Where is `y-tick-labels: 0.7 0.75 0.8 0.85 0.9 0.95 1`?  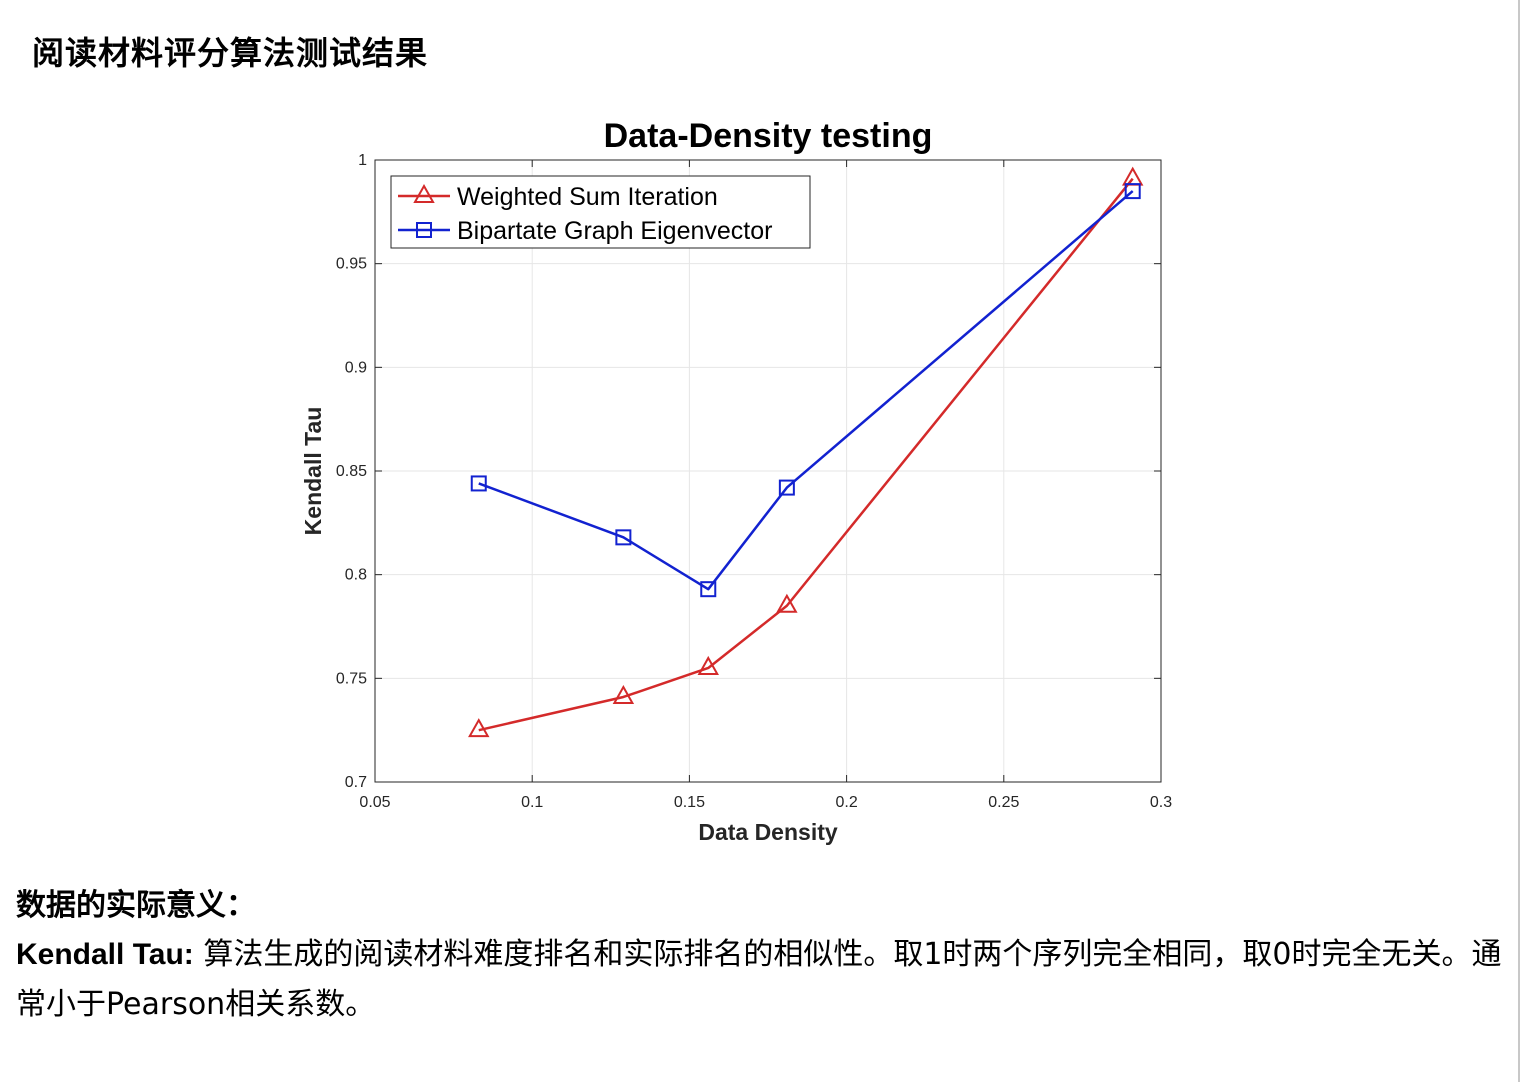 y-tick-labels: 0.7 0.75 0.8 0.85 0.9 0.95 1 is located at coordinates (351, 471).